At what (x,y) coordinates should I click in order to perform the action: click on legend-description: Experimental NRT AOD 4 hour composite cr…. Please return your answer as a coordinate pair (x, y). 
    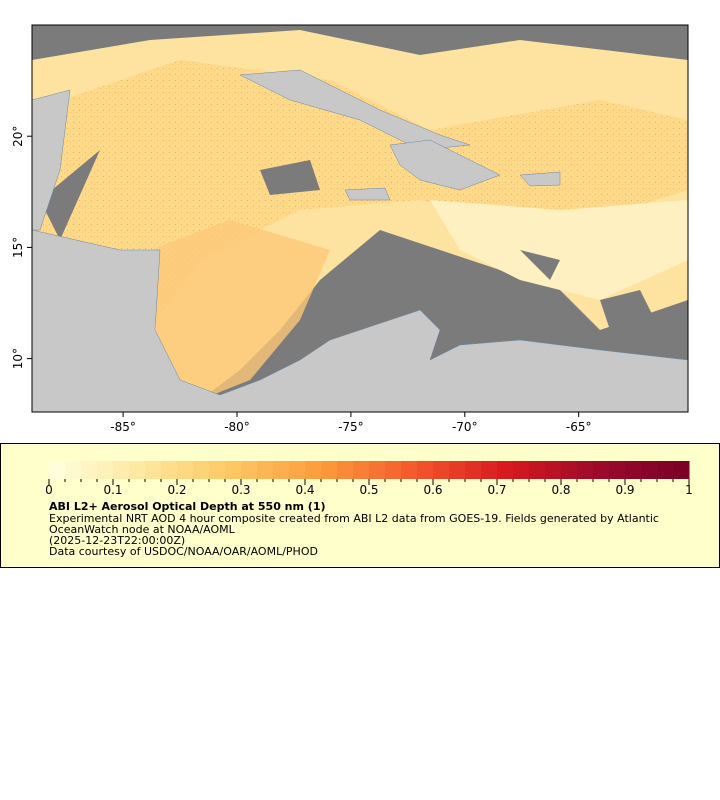
    Looking at the image, I should click on (354, 524).